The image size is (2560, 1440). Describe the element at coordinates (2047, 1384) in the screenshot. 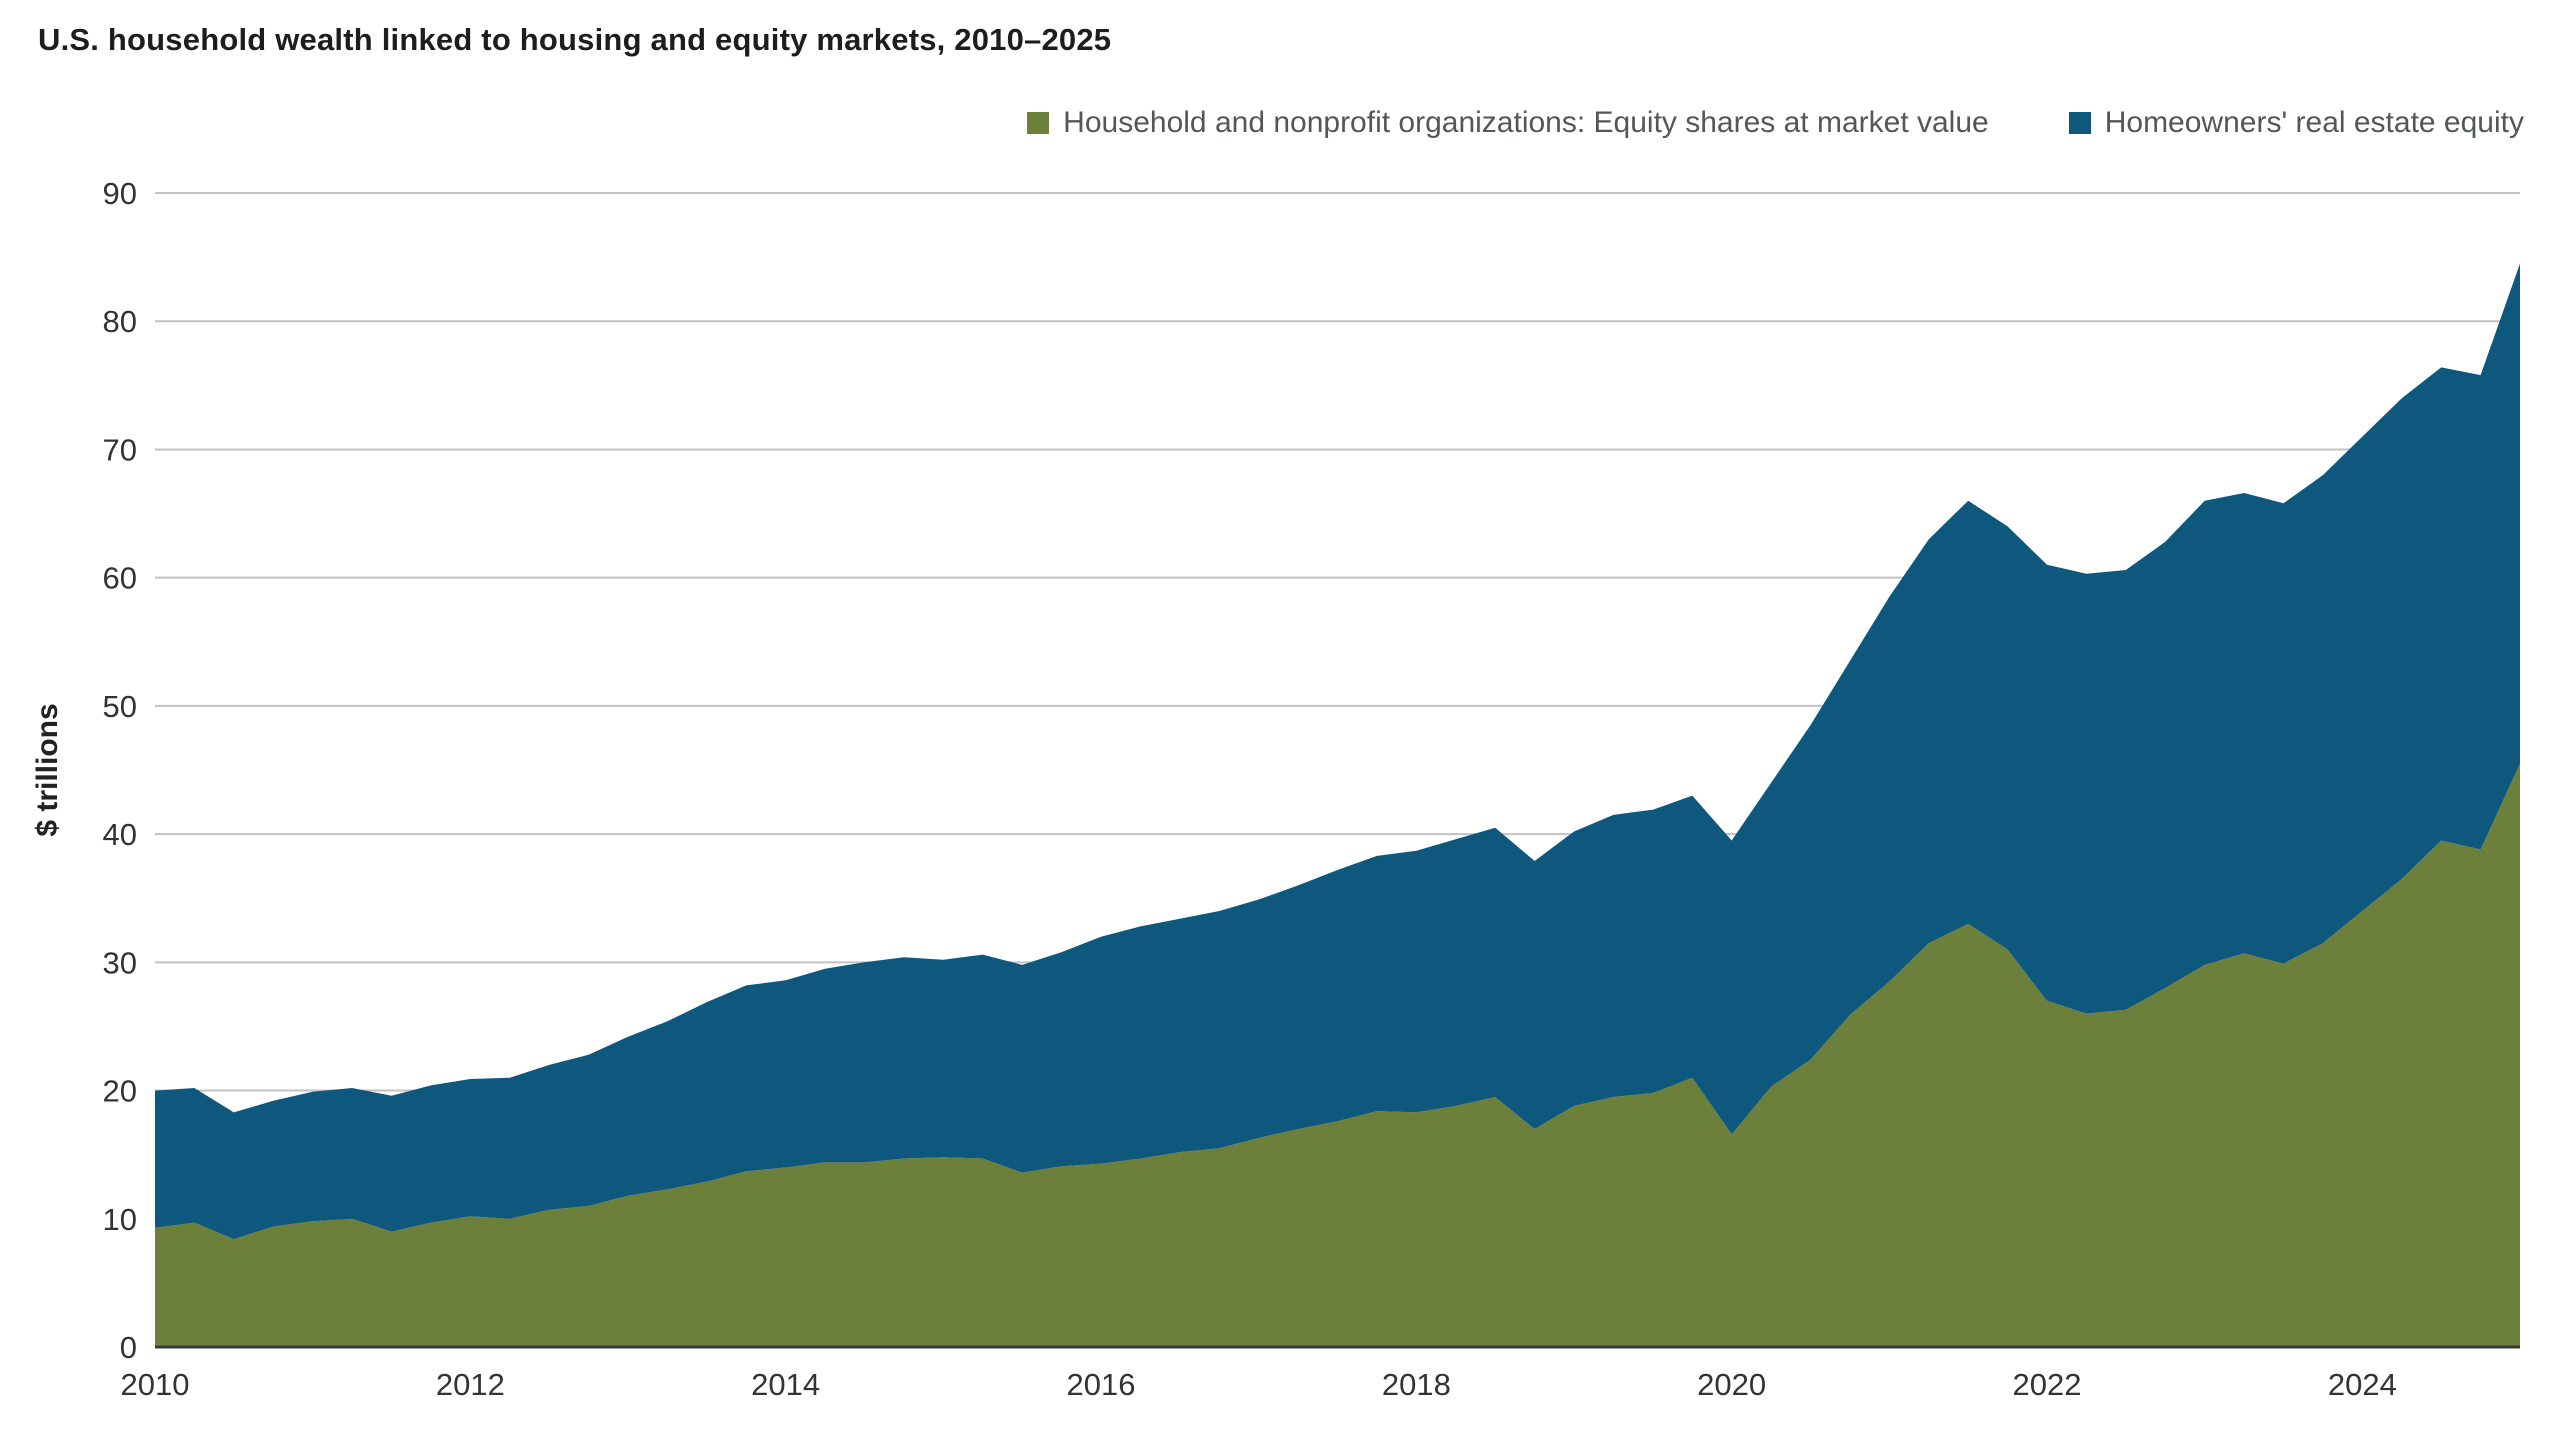

I see `x-tick-label: 2022` at that location.